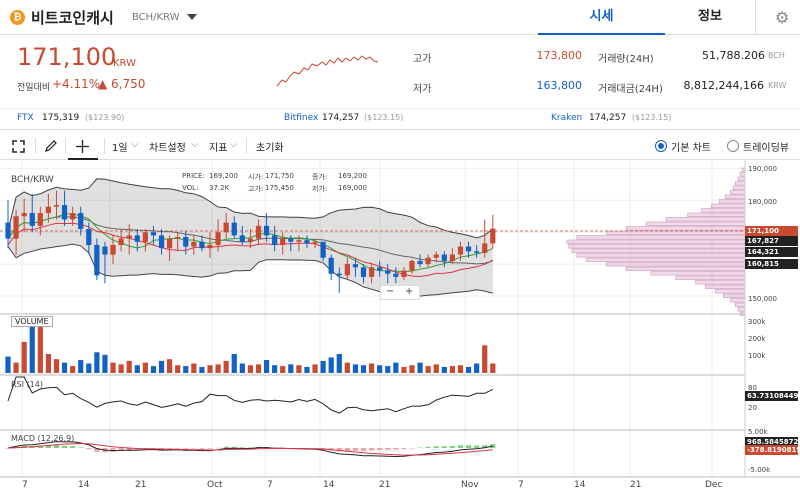  Describe the element at coordinates (250, 344) in the screenshot. I see `volume-bars` at that location.